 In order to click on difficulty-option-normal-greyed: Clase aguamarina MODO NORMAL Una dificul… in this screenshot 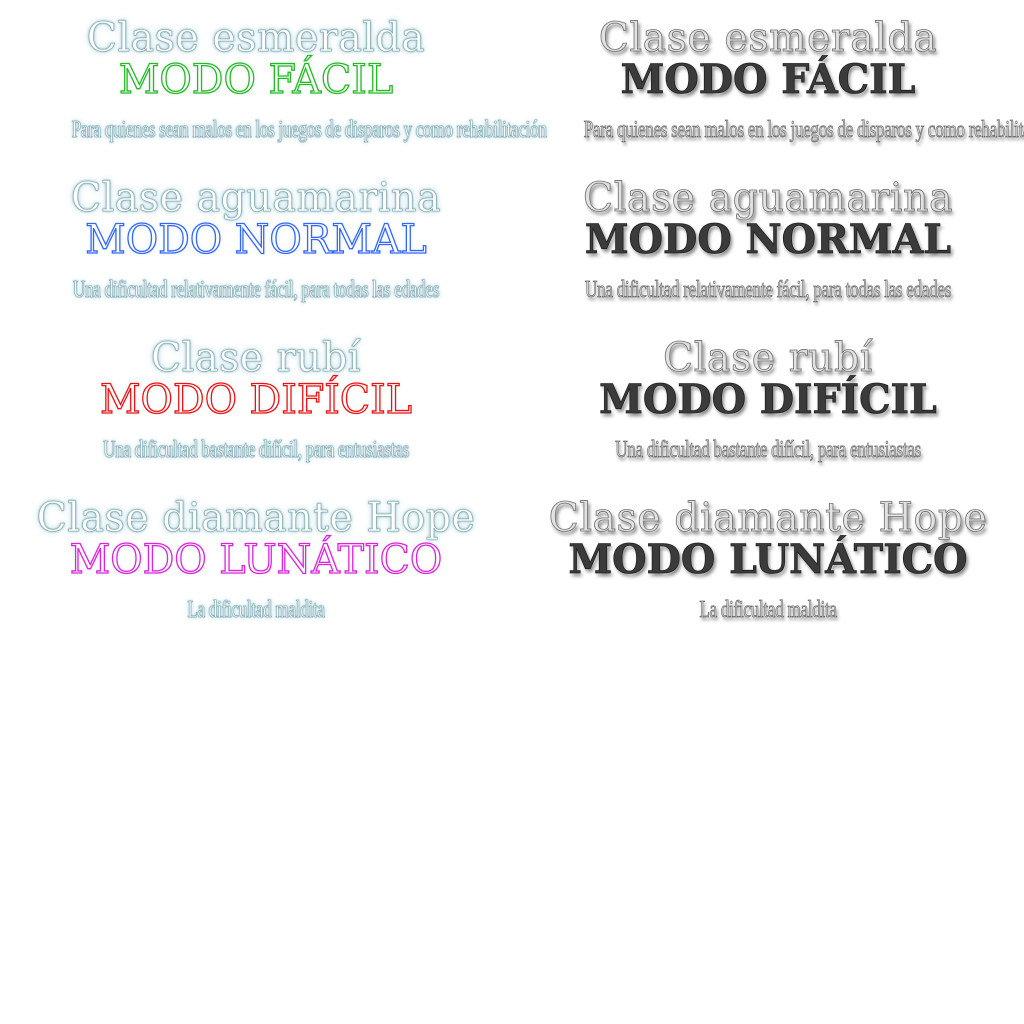, I will do `click(768, 240)`.